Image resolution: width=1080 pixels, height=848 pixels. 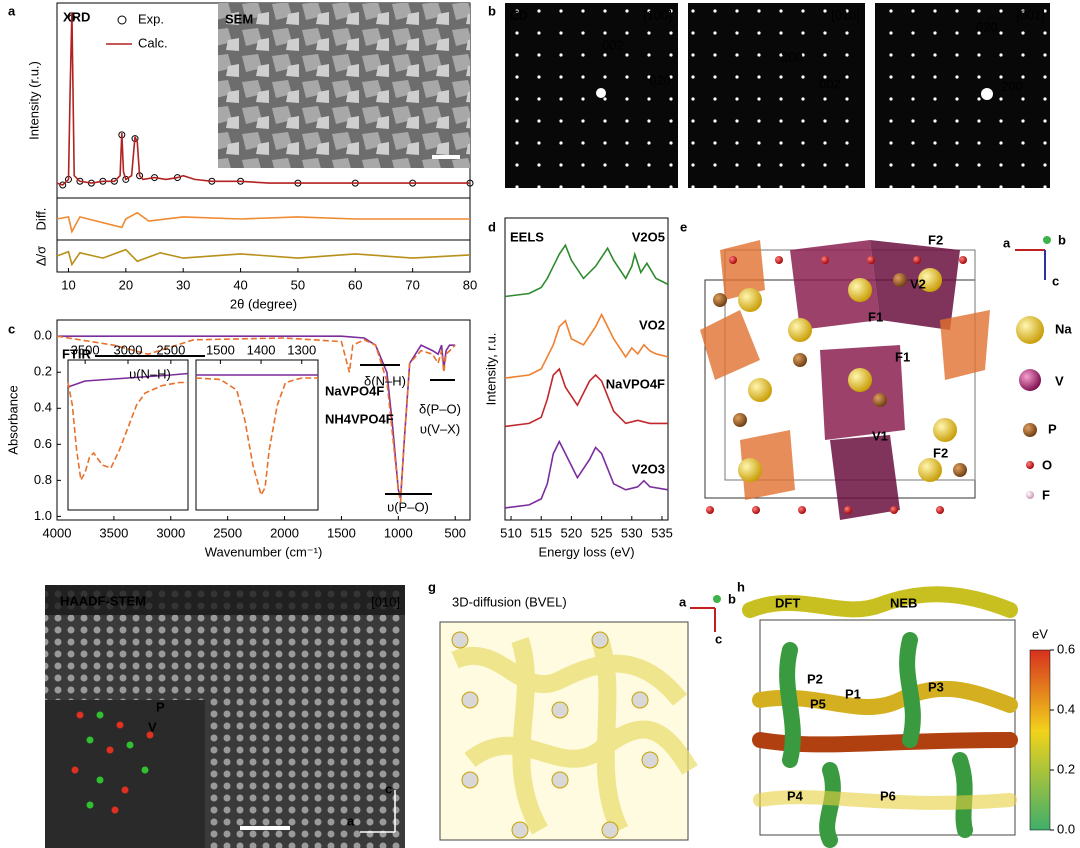 I want to click on x-tick-label: 2000, so click(x=284, y=532).